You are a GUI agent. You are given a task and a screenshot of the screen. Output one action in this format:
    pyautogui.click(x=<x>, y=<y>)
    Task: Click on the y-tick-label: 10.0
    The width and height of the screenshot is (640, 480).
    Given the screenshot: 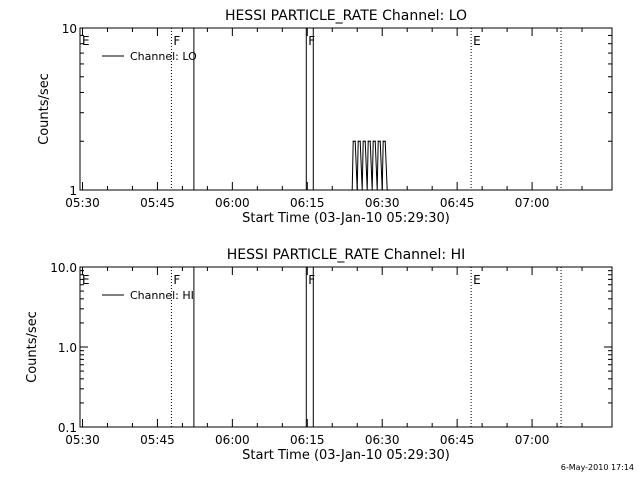 What is the action you would take?
    pyautogui.click(x=63, y=268)
    